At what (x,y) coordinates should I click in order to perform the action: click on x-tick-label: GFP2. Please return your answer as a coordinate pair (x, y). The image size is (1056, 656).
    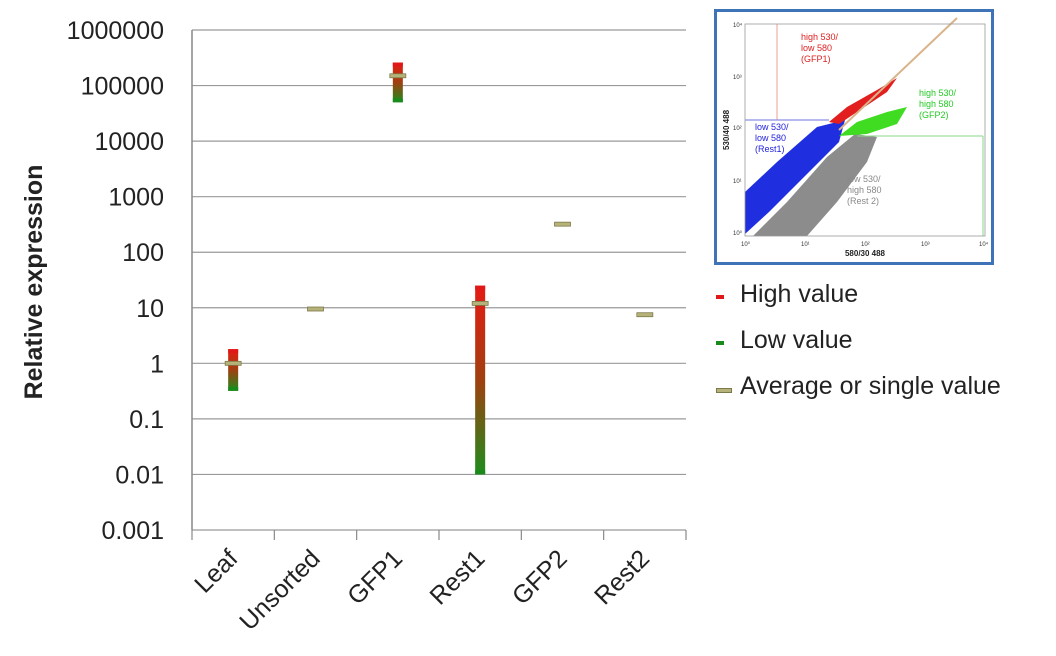
    Looking at the image, I should click on (540, 577).